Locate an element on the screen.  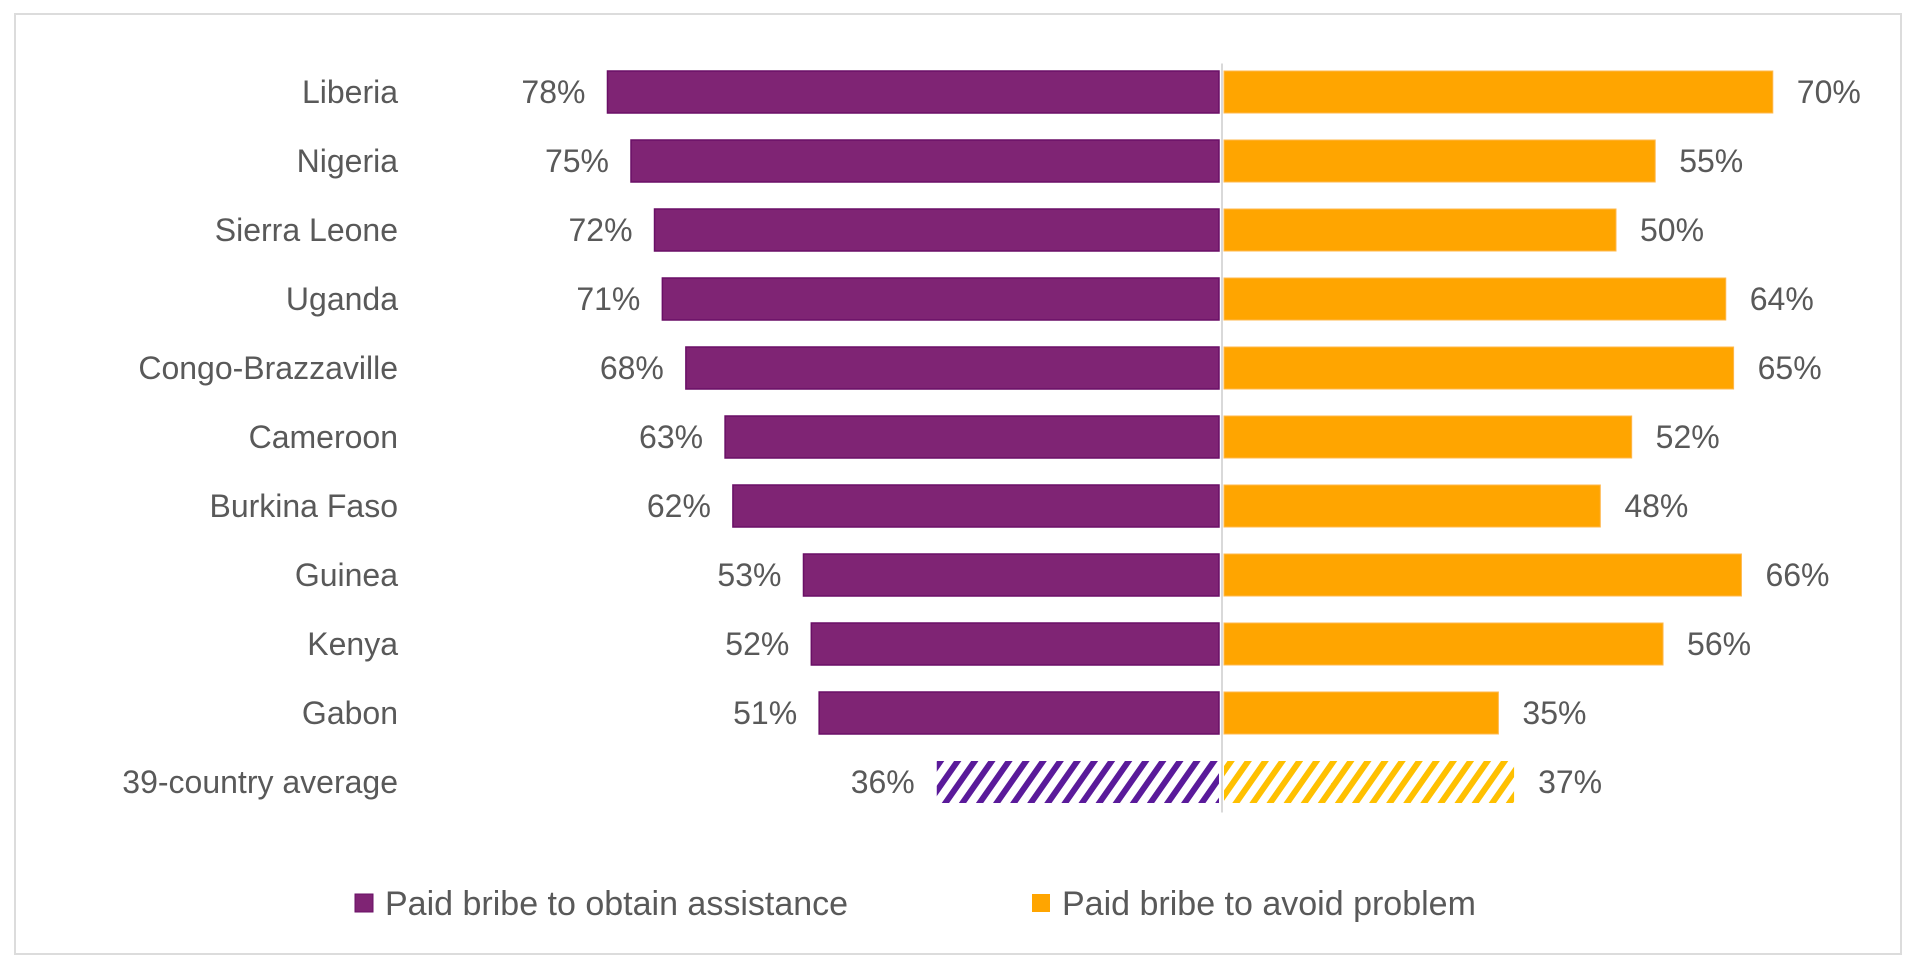
legend-item: Paid bribe to obtain assistance is located at coordinates (601, 904).